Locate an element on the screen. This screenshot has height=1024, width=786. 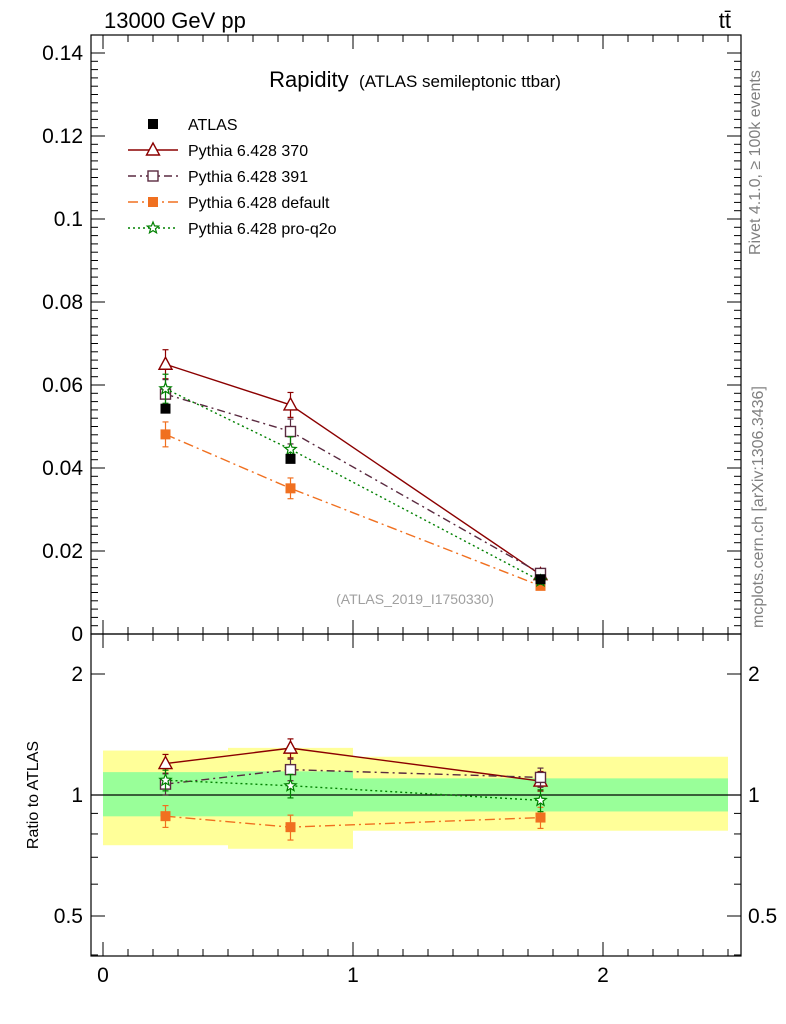
series-2-line is located at coordinates (353, 484).